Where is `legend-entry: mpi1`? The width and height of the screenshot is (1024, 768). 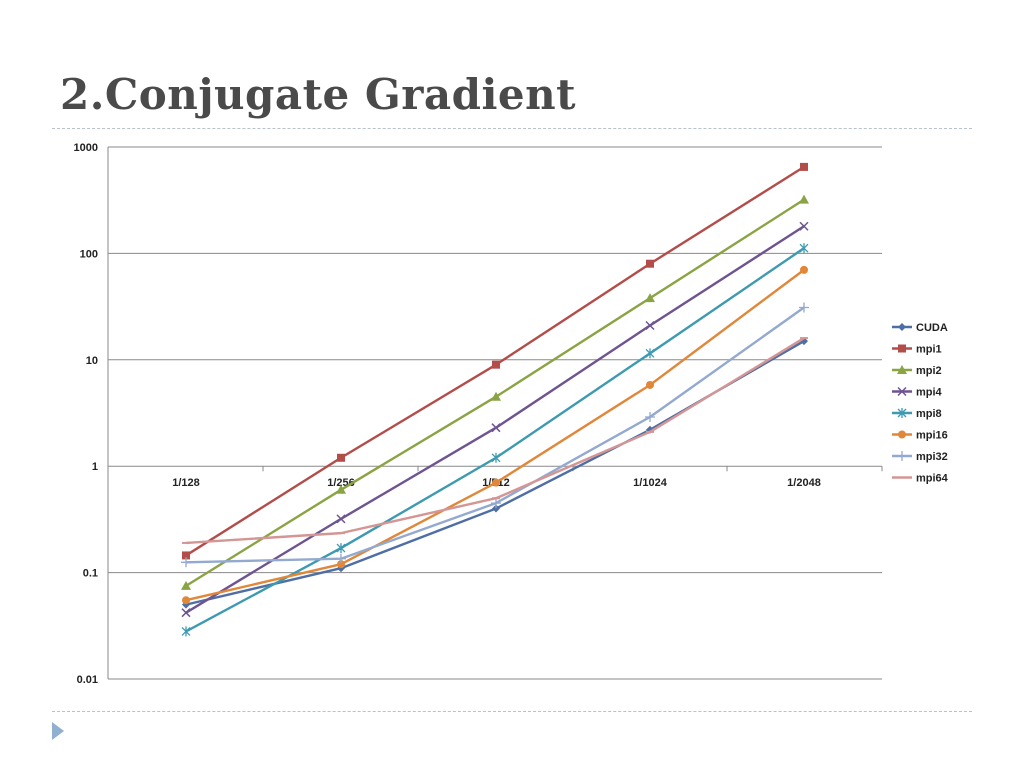
legend-entry: mpi1 is located at coordinates (917, 350).